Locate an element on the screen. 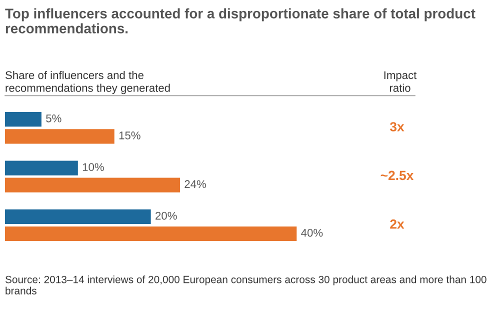 The image size is (500, 330). text: 3x is located at coordinates (397, 127).